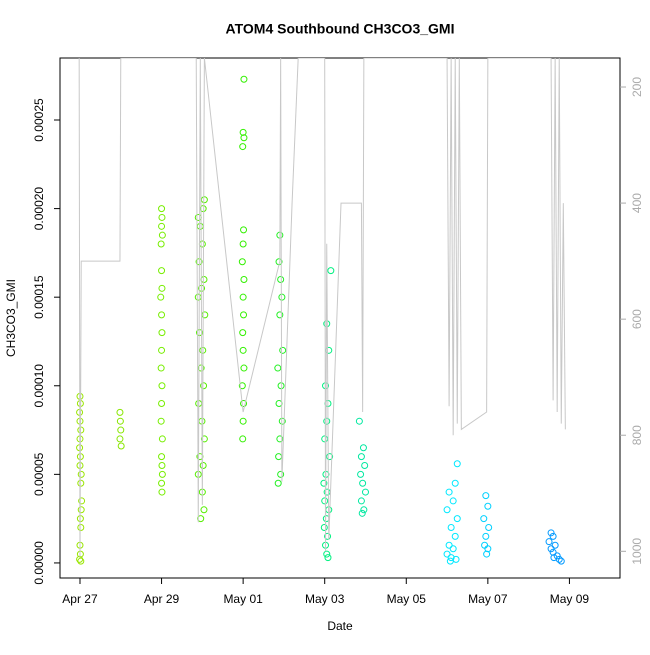  I want to click on y2-tick-label: 600, so click(637, 319).